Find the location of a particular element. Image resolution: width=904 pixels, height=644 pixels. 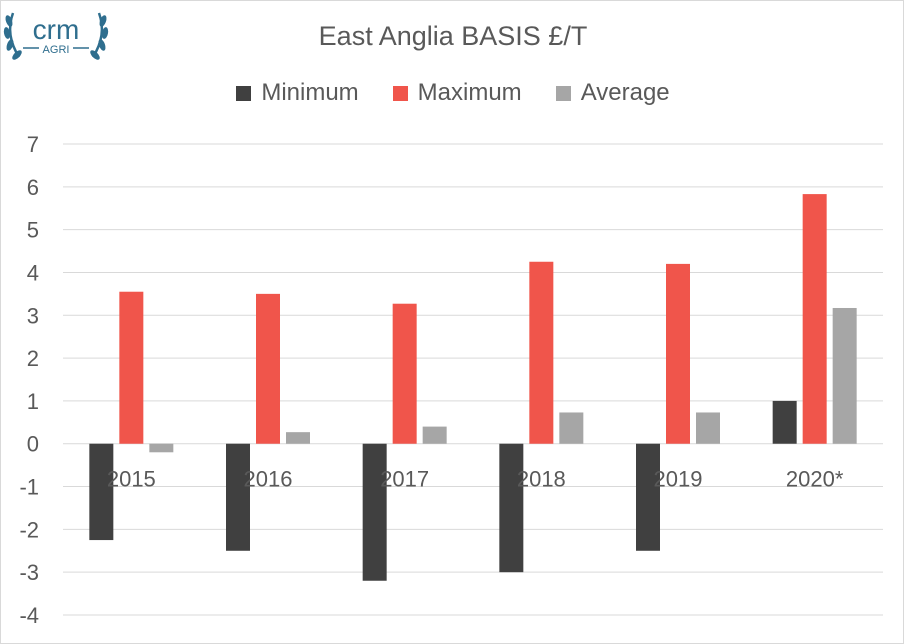

chart-title: East Anglia BASIS £/T is located at coordinates (453, 36).